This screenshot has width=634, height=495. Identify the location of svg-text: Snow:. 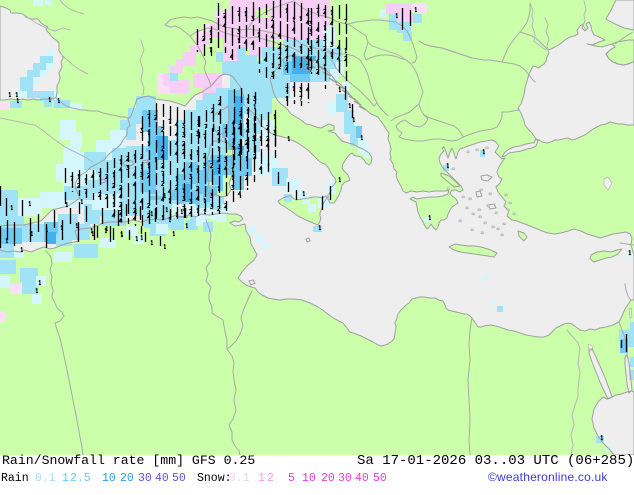
(214, 478).